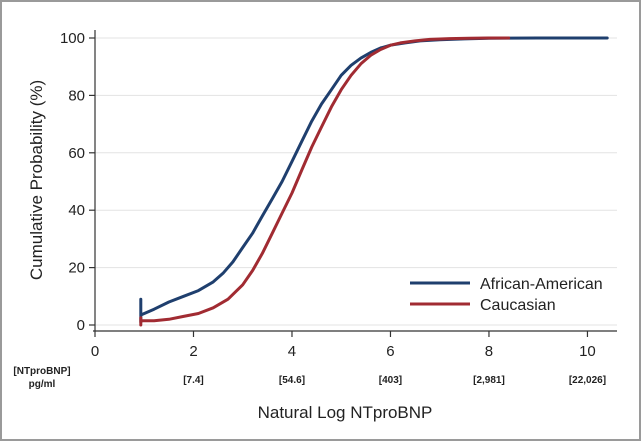 Image resolution: width=641 pixels, height=446 pixels. Describe the element at coordinates (41, 371) in the screenshot. I see `original-scale-header-0: [NTproBNP]` at that location.